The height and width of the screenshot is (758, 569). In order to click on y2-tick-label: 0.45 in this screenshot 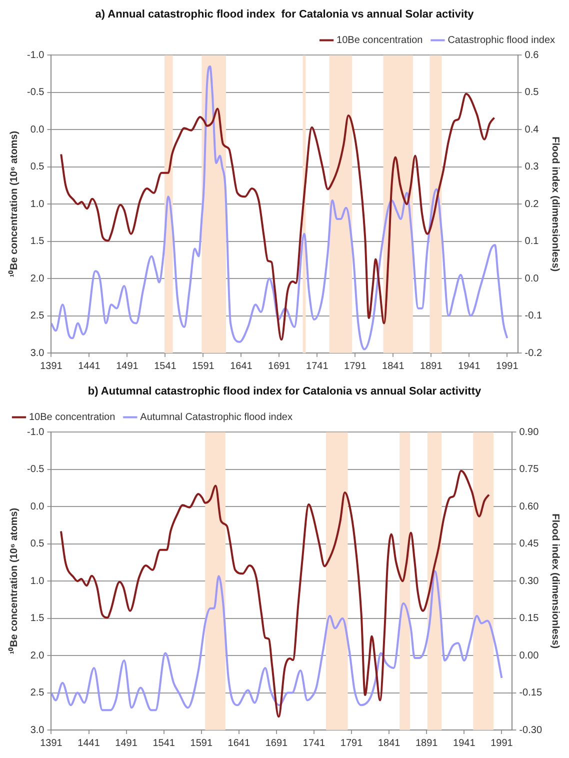, I will do `click(529, 544)`.